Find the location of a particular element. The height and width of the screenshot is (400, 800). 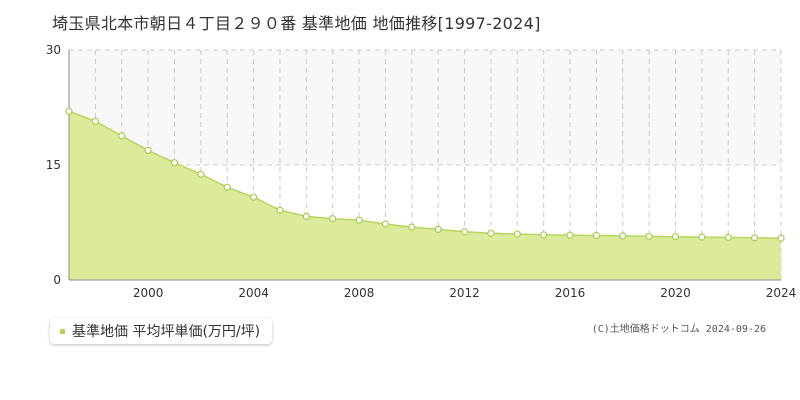

chart-title: 埼玉県北本市朝日４丁目２９０番 基準地価 地価推移[1997-2024] is located at coordinates (296, 23).